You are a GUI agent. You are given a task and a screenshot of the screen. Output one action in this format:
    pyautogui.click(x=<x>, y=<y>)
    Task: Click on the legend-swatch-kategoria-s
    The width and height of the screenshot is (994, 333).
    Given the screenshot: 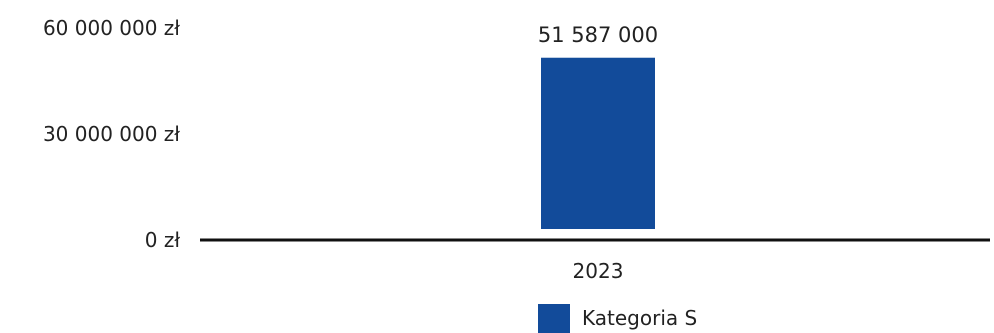 What is the action you would take?
    pyautogui.click(x=554, y=318)
    